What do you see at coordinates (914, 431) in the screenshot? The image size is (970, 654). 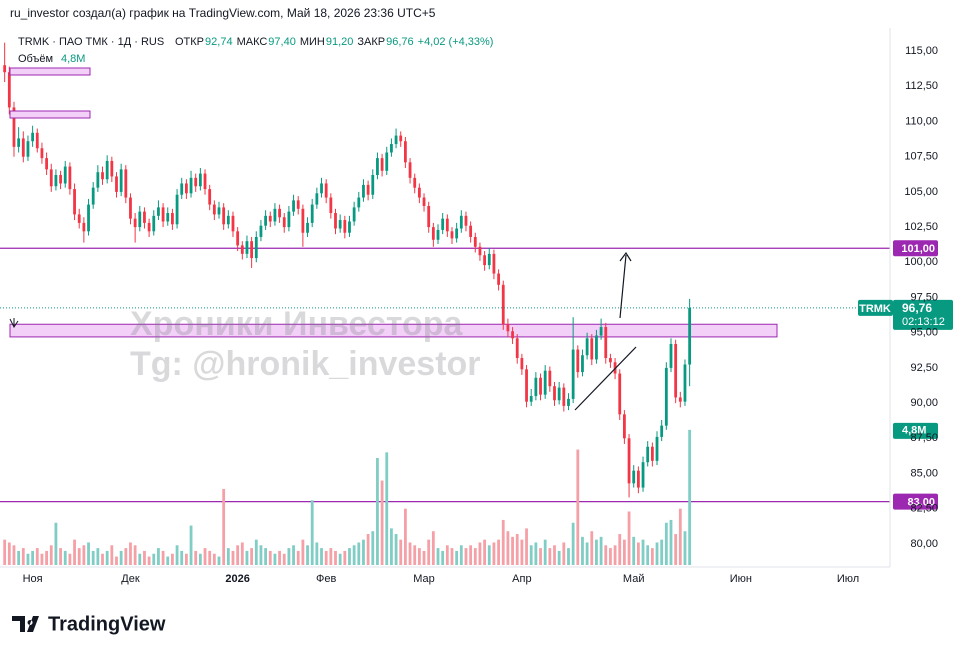 I see `volume-label: 4,8М` at bounding box center [914, 431].